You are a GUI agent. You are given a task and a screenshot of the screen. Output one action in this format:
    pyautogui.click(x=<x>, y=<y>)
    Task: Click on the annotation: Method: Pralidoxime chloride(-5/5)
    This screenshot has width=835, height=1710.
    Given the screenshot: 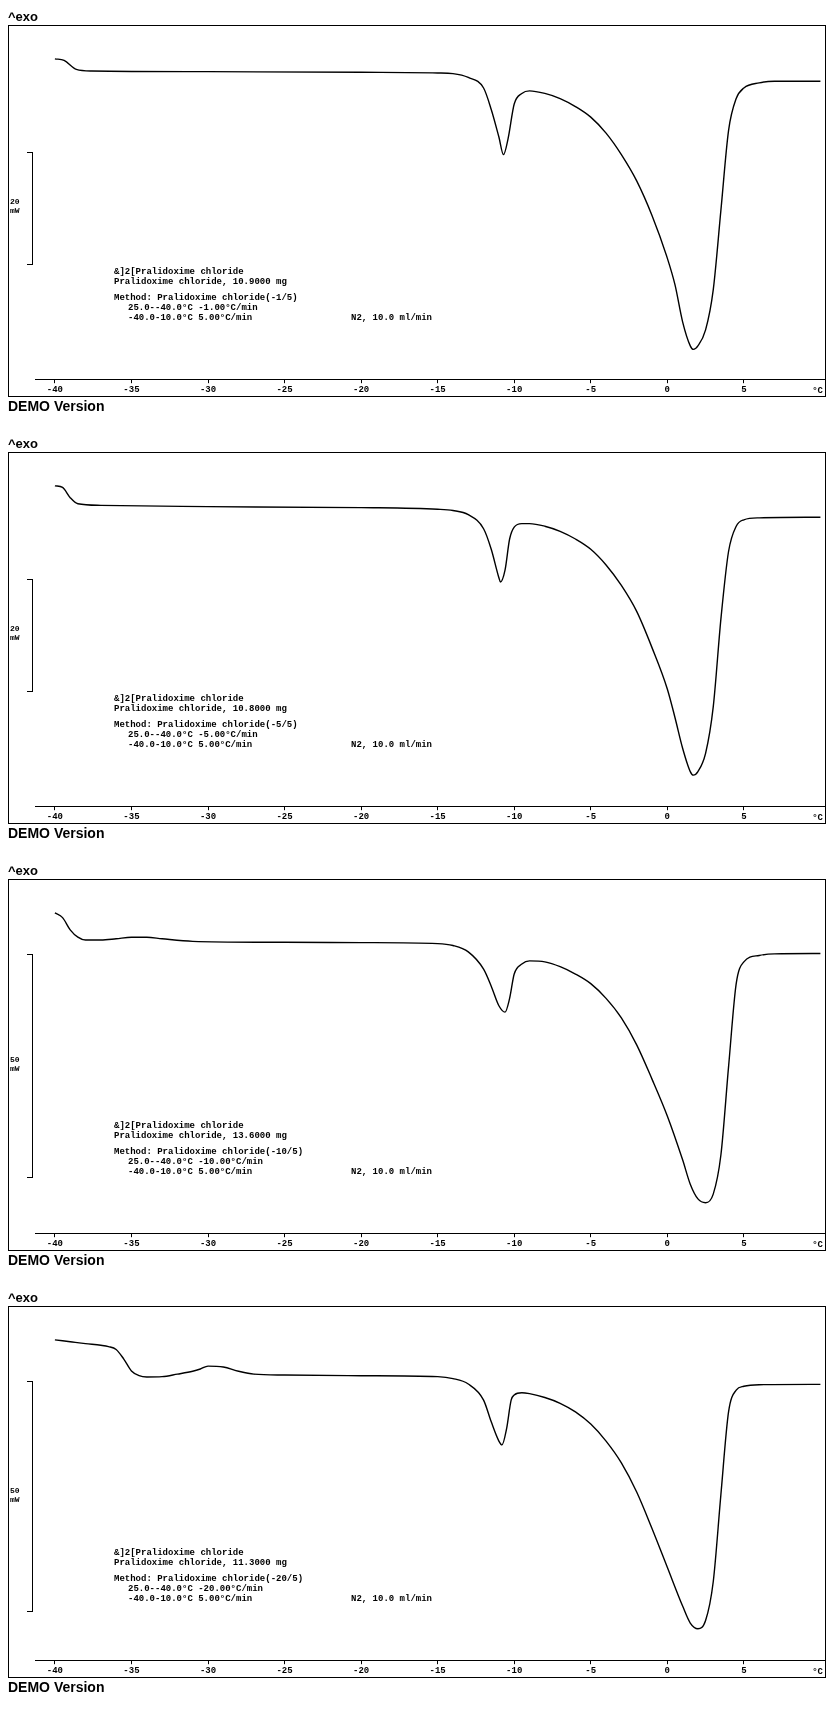 What is the action you would take?
    pyautogui.click(x=206, y=725)
    